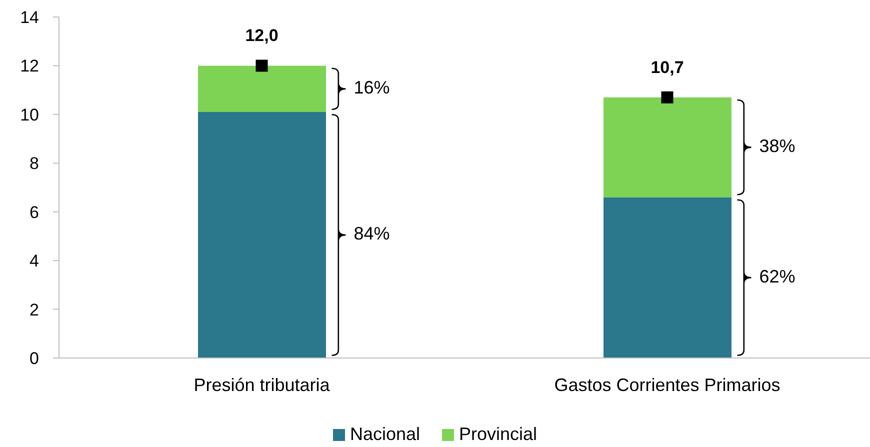 The height and width of the screenshot is (447, 870). I want to click on legend-label: Nacional, so click(385, 434).